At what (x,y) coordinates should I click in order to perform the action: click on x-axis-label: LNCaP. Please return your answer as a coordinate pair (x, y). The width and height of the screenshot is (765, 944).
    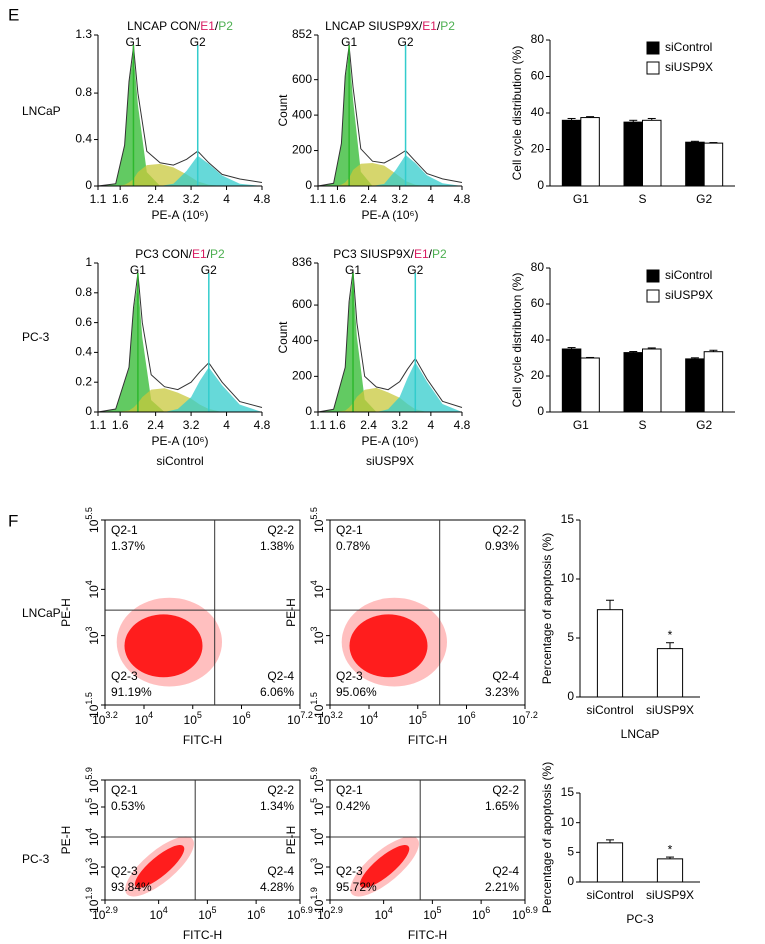
    Looking at the image, I should click on (640, 734).